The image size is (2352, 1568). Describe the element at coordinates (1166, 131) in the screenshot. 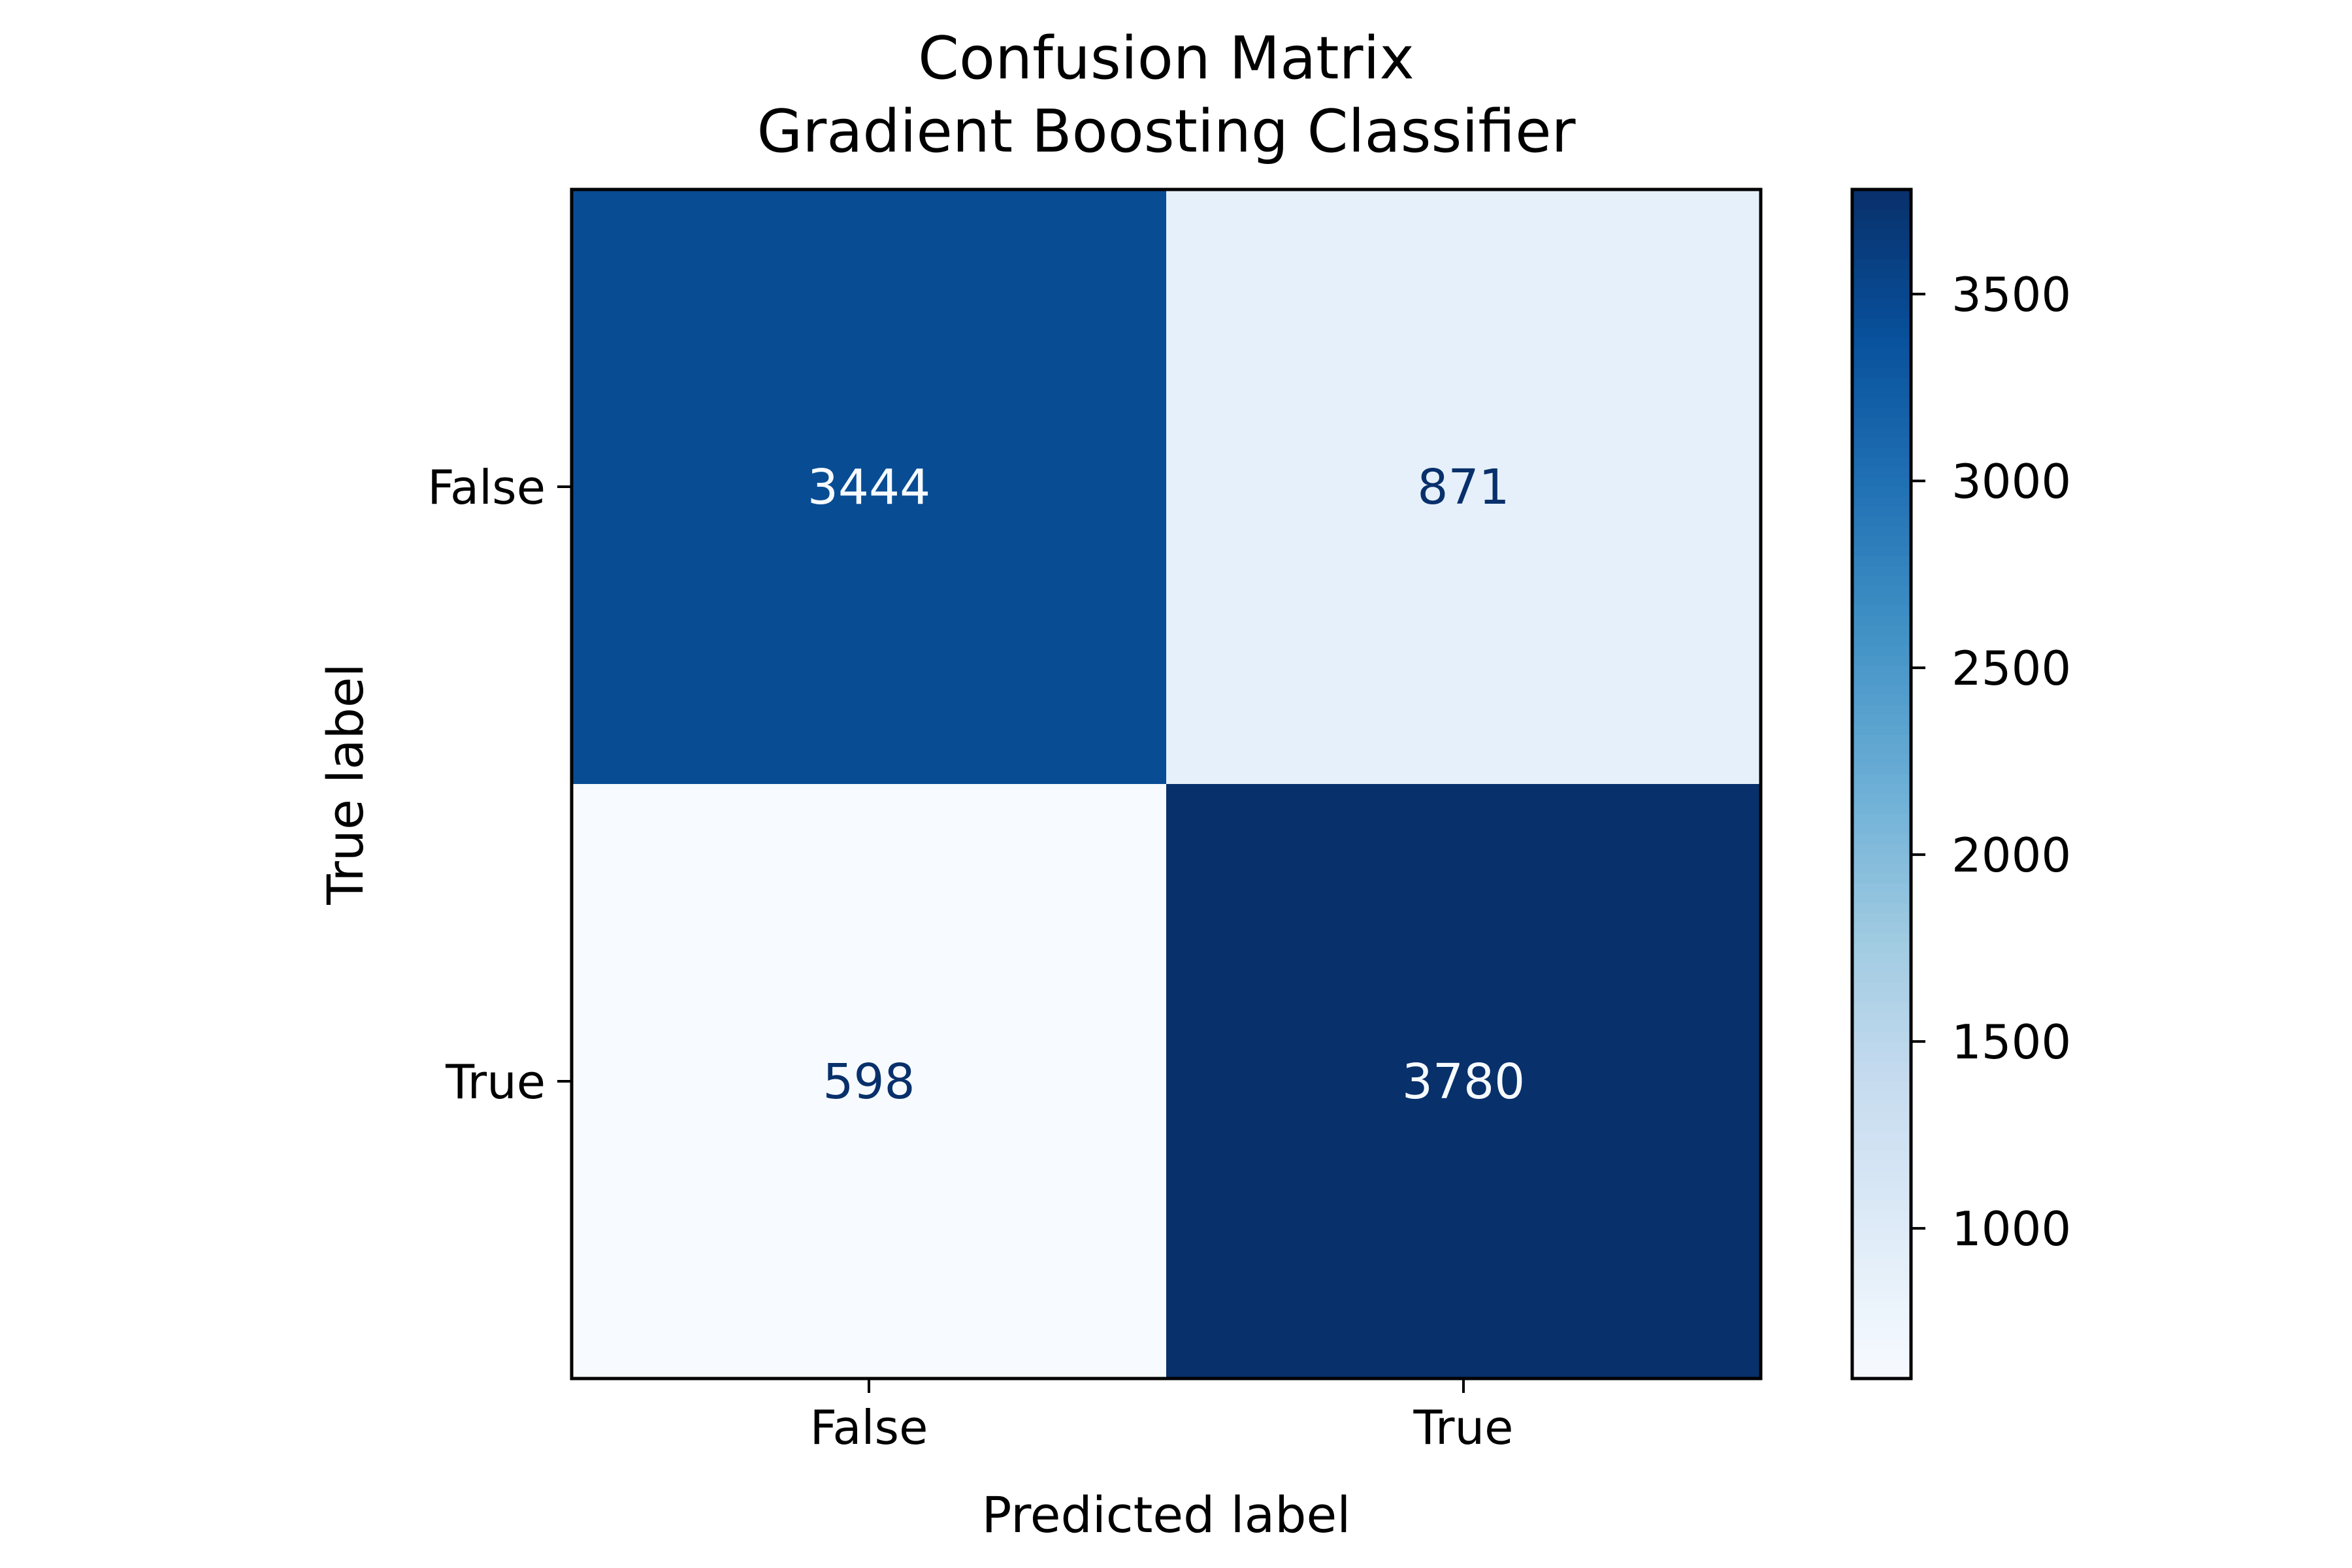

I see `chart-title-line-2: Gradient Boosting Classifier` at that location.